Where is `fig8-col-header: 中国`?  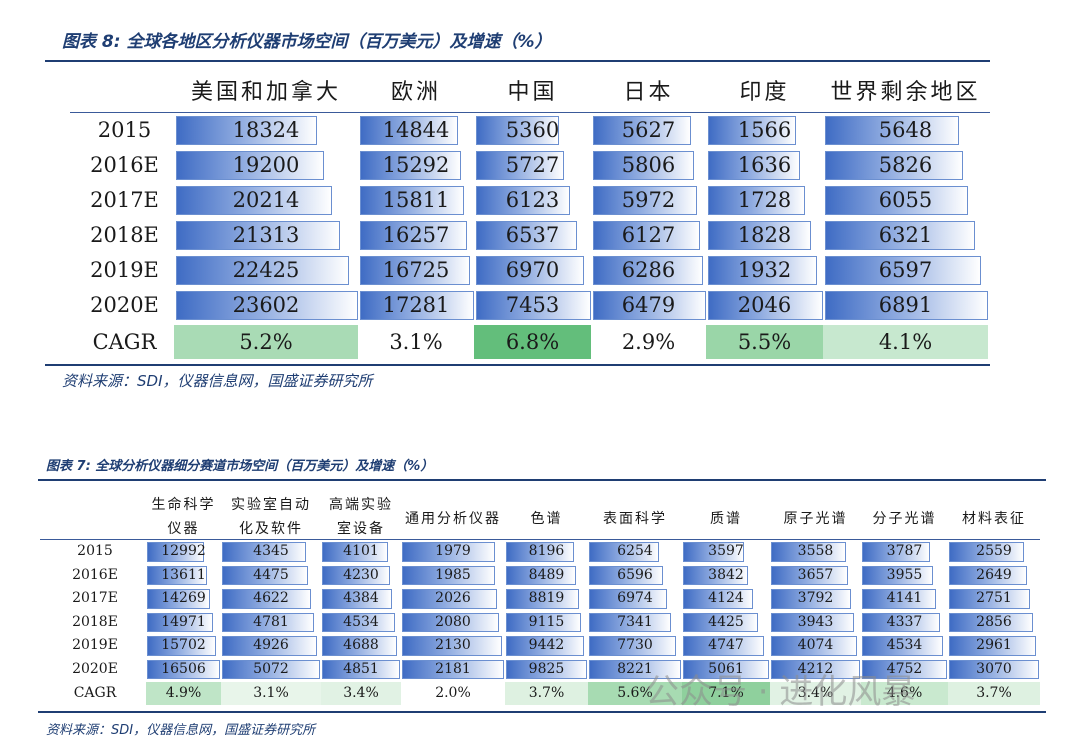 fig8-col-header: 中国 is located at coordinates (532, 92).